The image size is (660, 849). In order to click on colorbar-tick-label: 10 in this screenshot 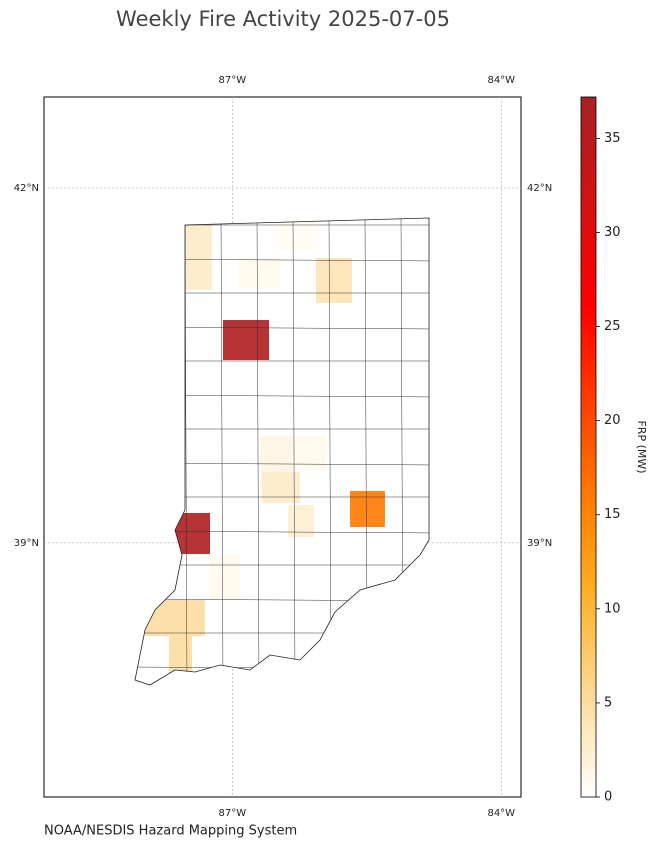, I will do `click(612, 608)`.